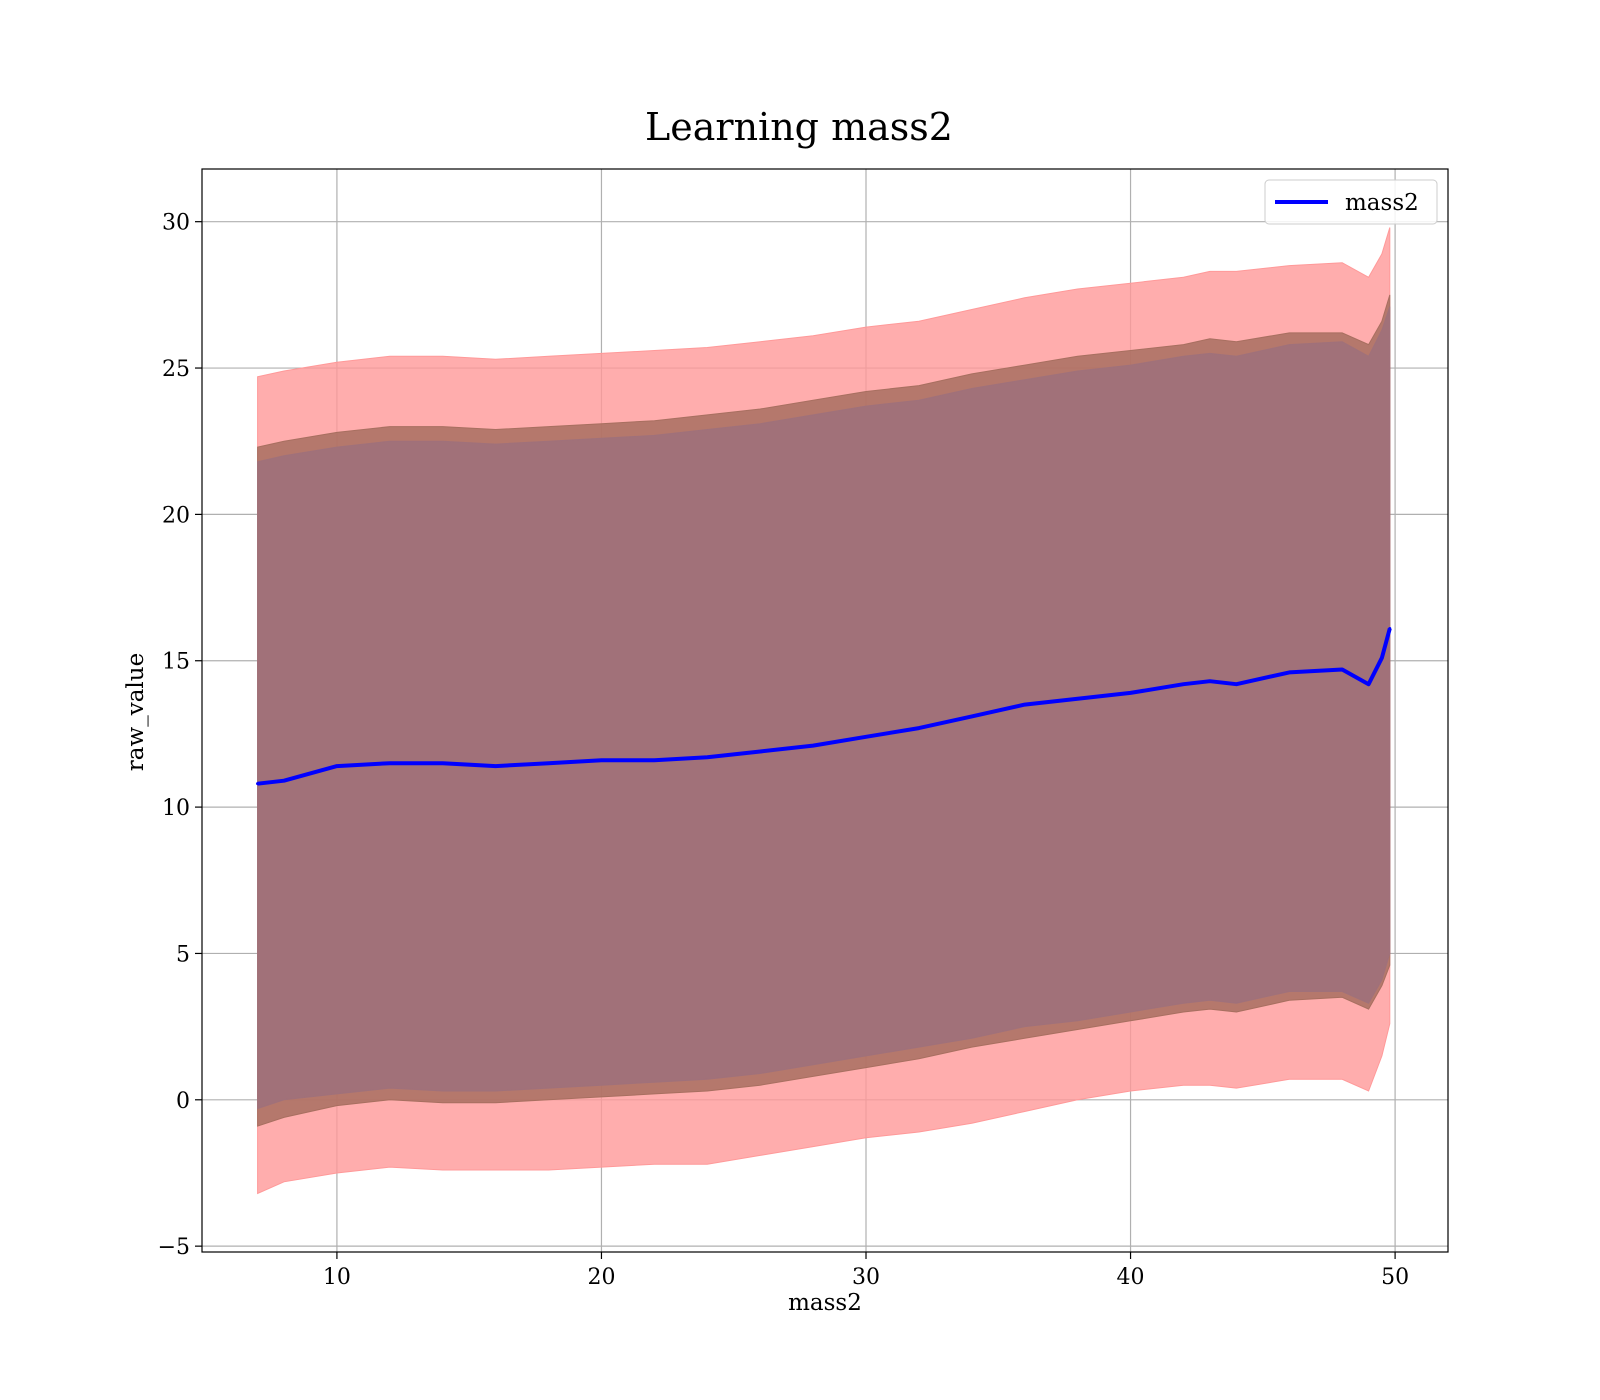  What do you see at coordinates (176, 369) in the screenshot?
I see `y-tick-label: 25` at bounding box center [176, 369].